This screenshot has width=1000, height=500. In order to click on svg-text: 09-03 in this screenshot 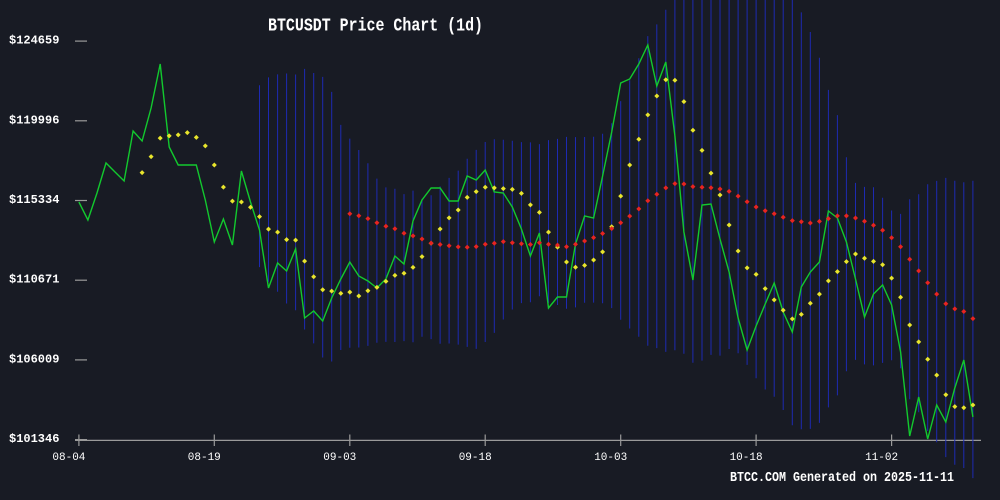, I will do `click(339, 458)`.